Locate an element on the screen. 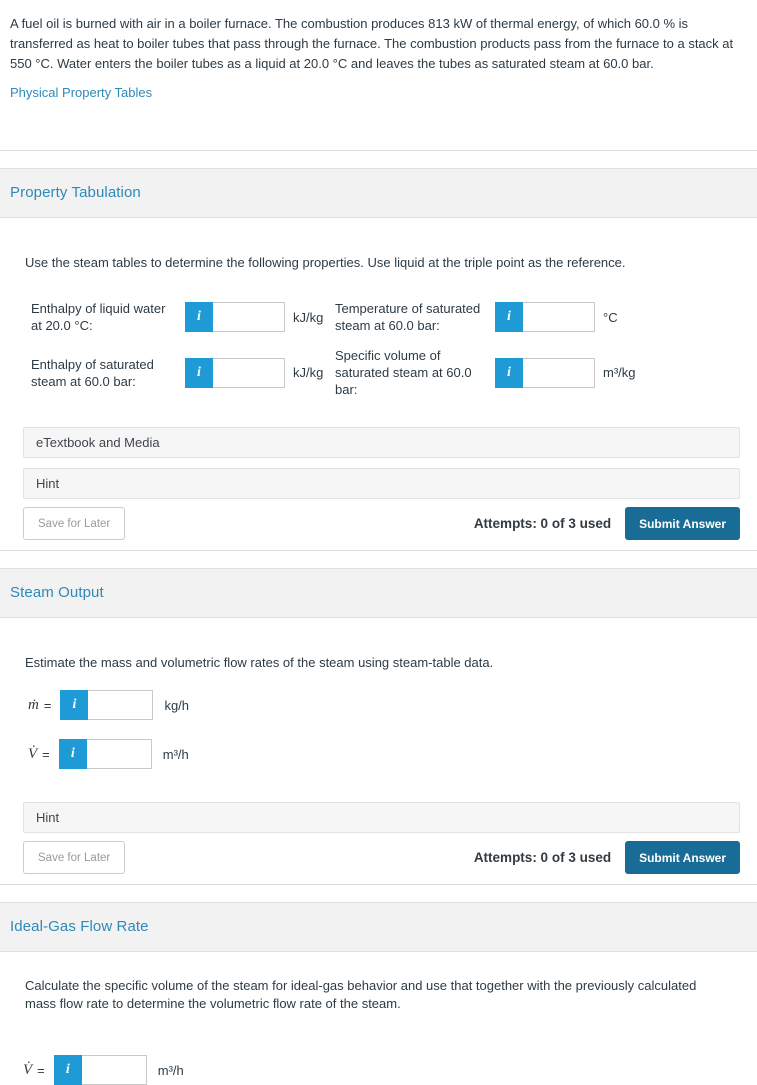 The image size is (757, 1085). section-header: Ideal-Gas Flow Rate is located at coordinates (378, 927).